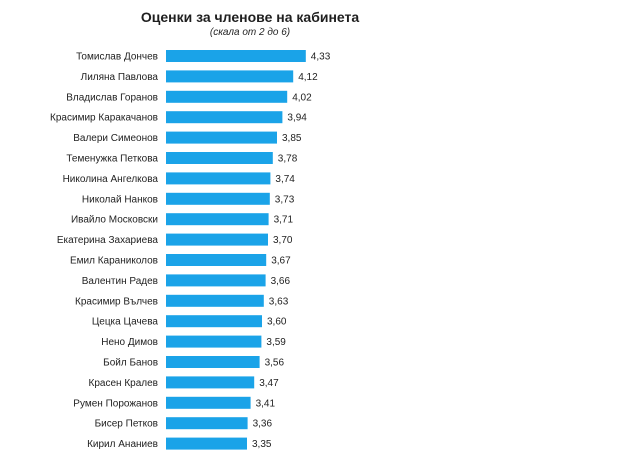 The image size is (639, 465). Describe the element at coordinates (120, 77) in the screenshot. I see `category-label: Лиляна Павлова` at that location.